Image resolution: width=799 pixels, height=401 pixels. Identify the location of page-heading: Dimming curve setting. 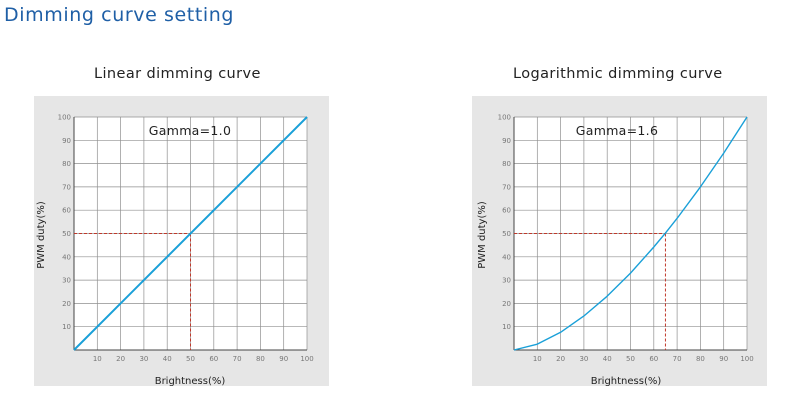
(119, 15).